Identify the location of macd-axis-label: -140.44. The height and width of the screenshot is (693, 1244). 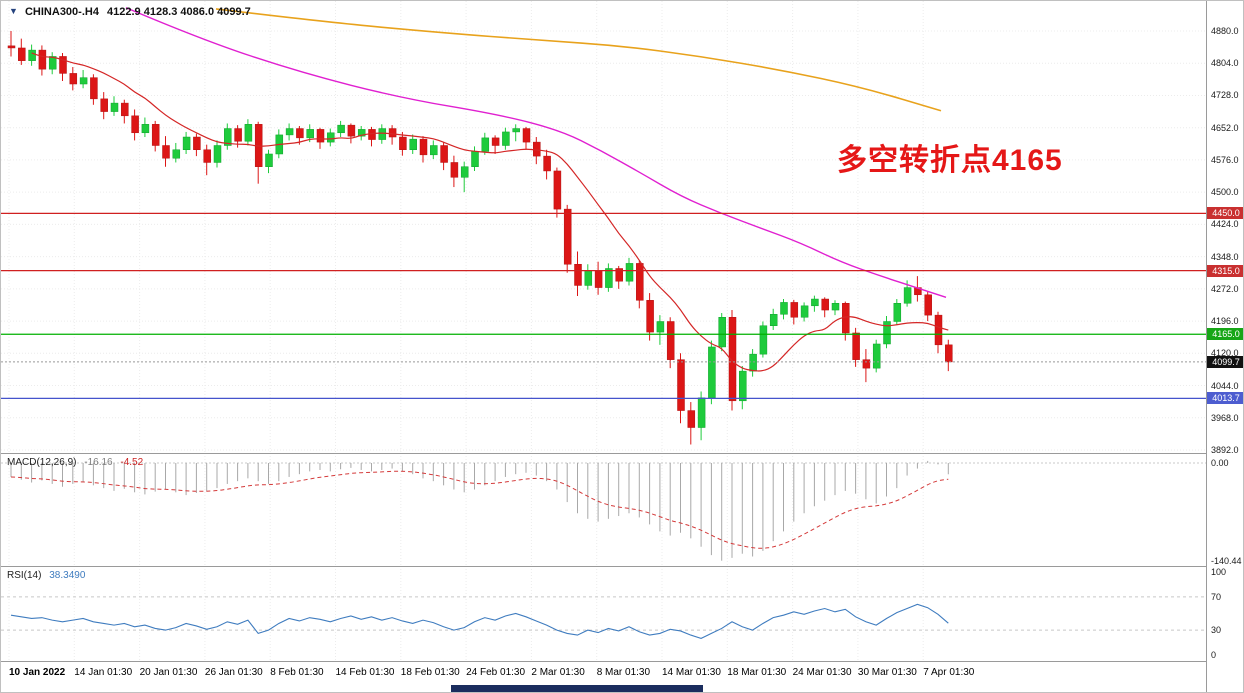
(1226, 561).